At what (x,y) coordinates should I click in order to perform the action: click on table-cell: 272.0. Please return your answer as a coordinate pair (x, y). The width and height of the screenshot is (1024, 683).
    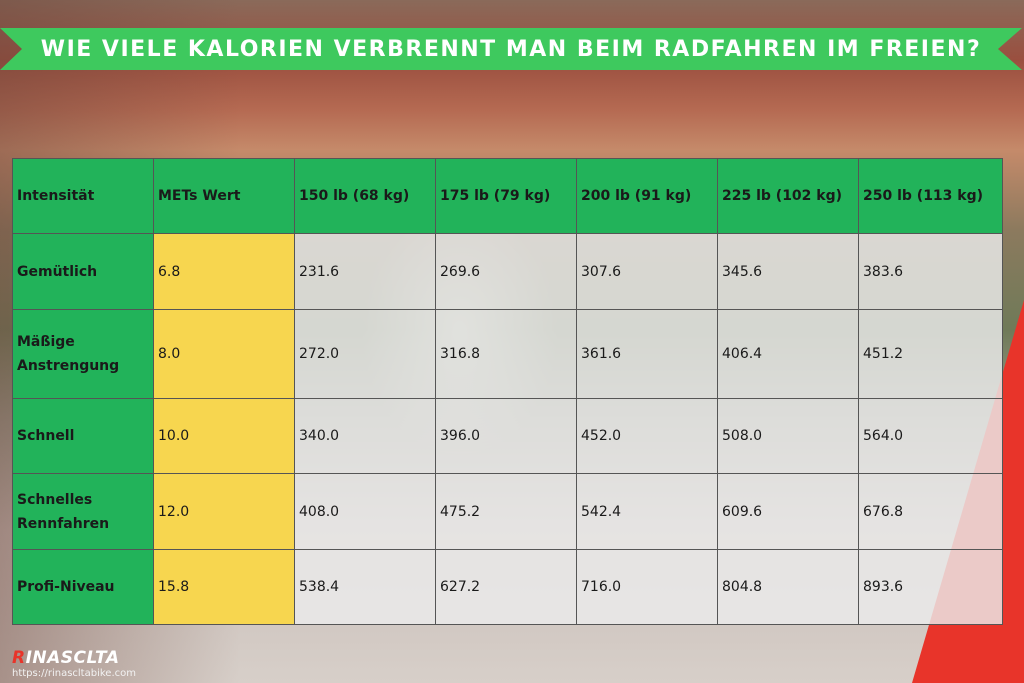
    Looking at the image, I should click on (365, 354).